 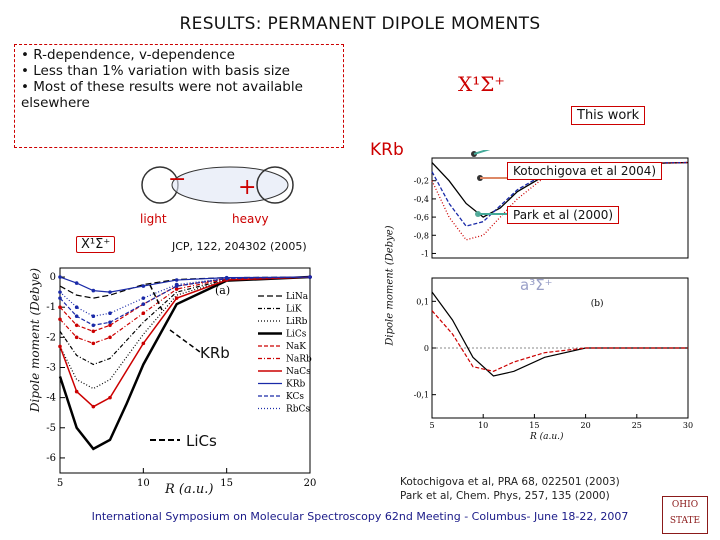 I want to click on reference-item: Park et al, Chem. Phys, 257, 135 (2000), so click(x=505, y=496).